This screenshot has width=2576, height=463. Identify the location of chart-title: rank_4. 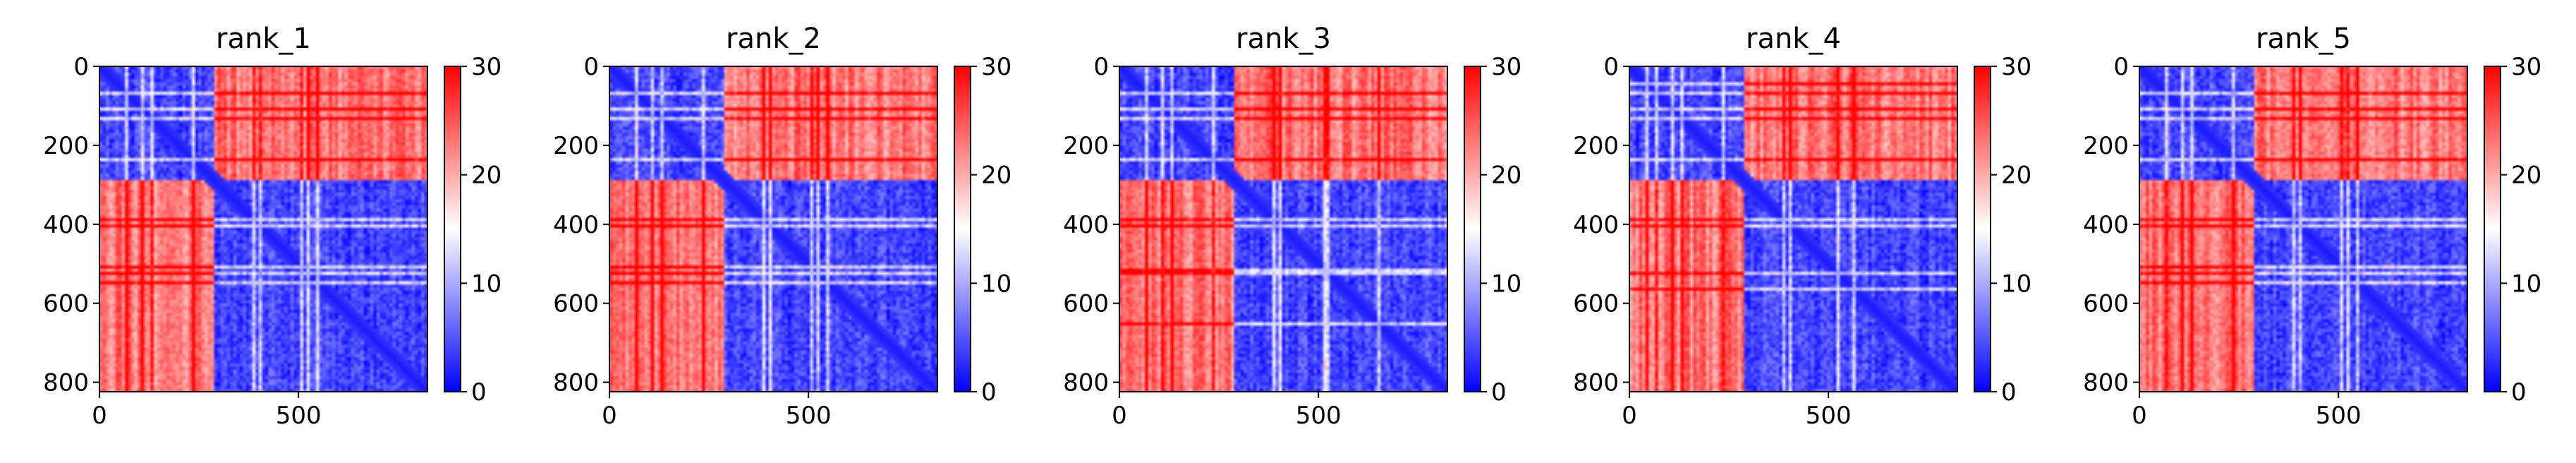
(1793, 39).